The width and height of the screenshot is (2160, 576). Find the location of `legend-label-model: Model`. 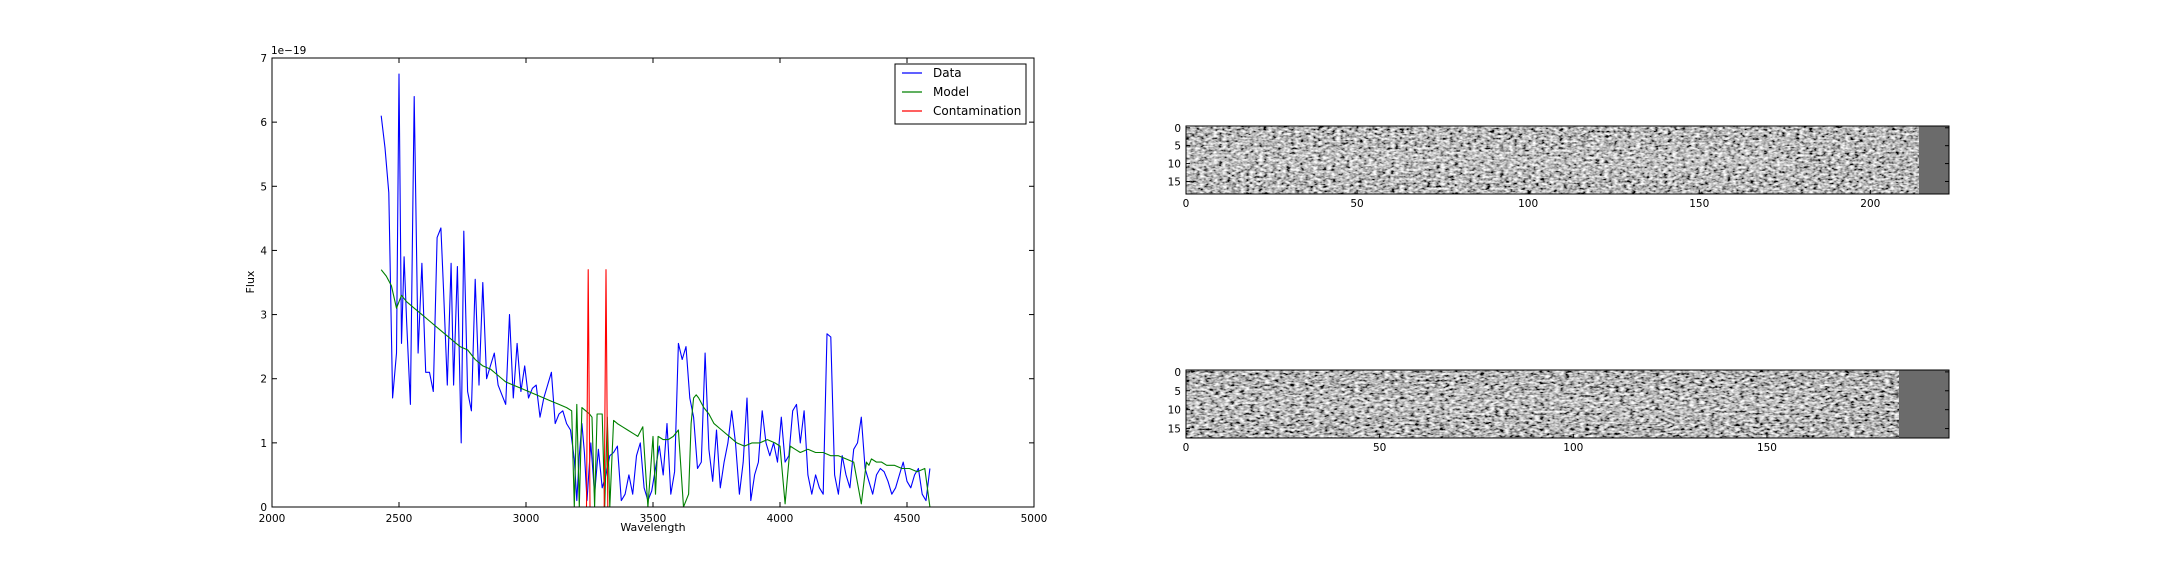

legend-label-model: Model is located at coordinates (951, 92).